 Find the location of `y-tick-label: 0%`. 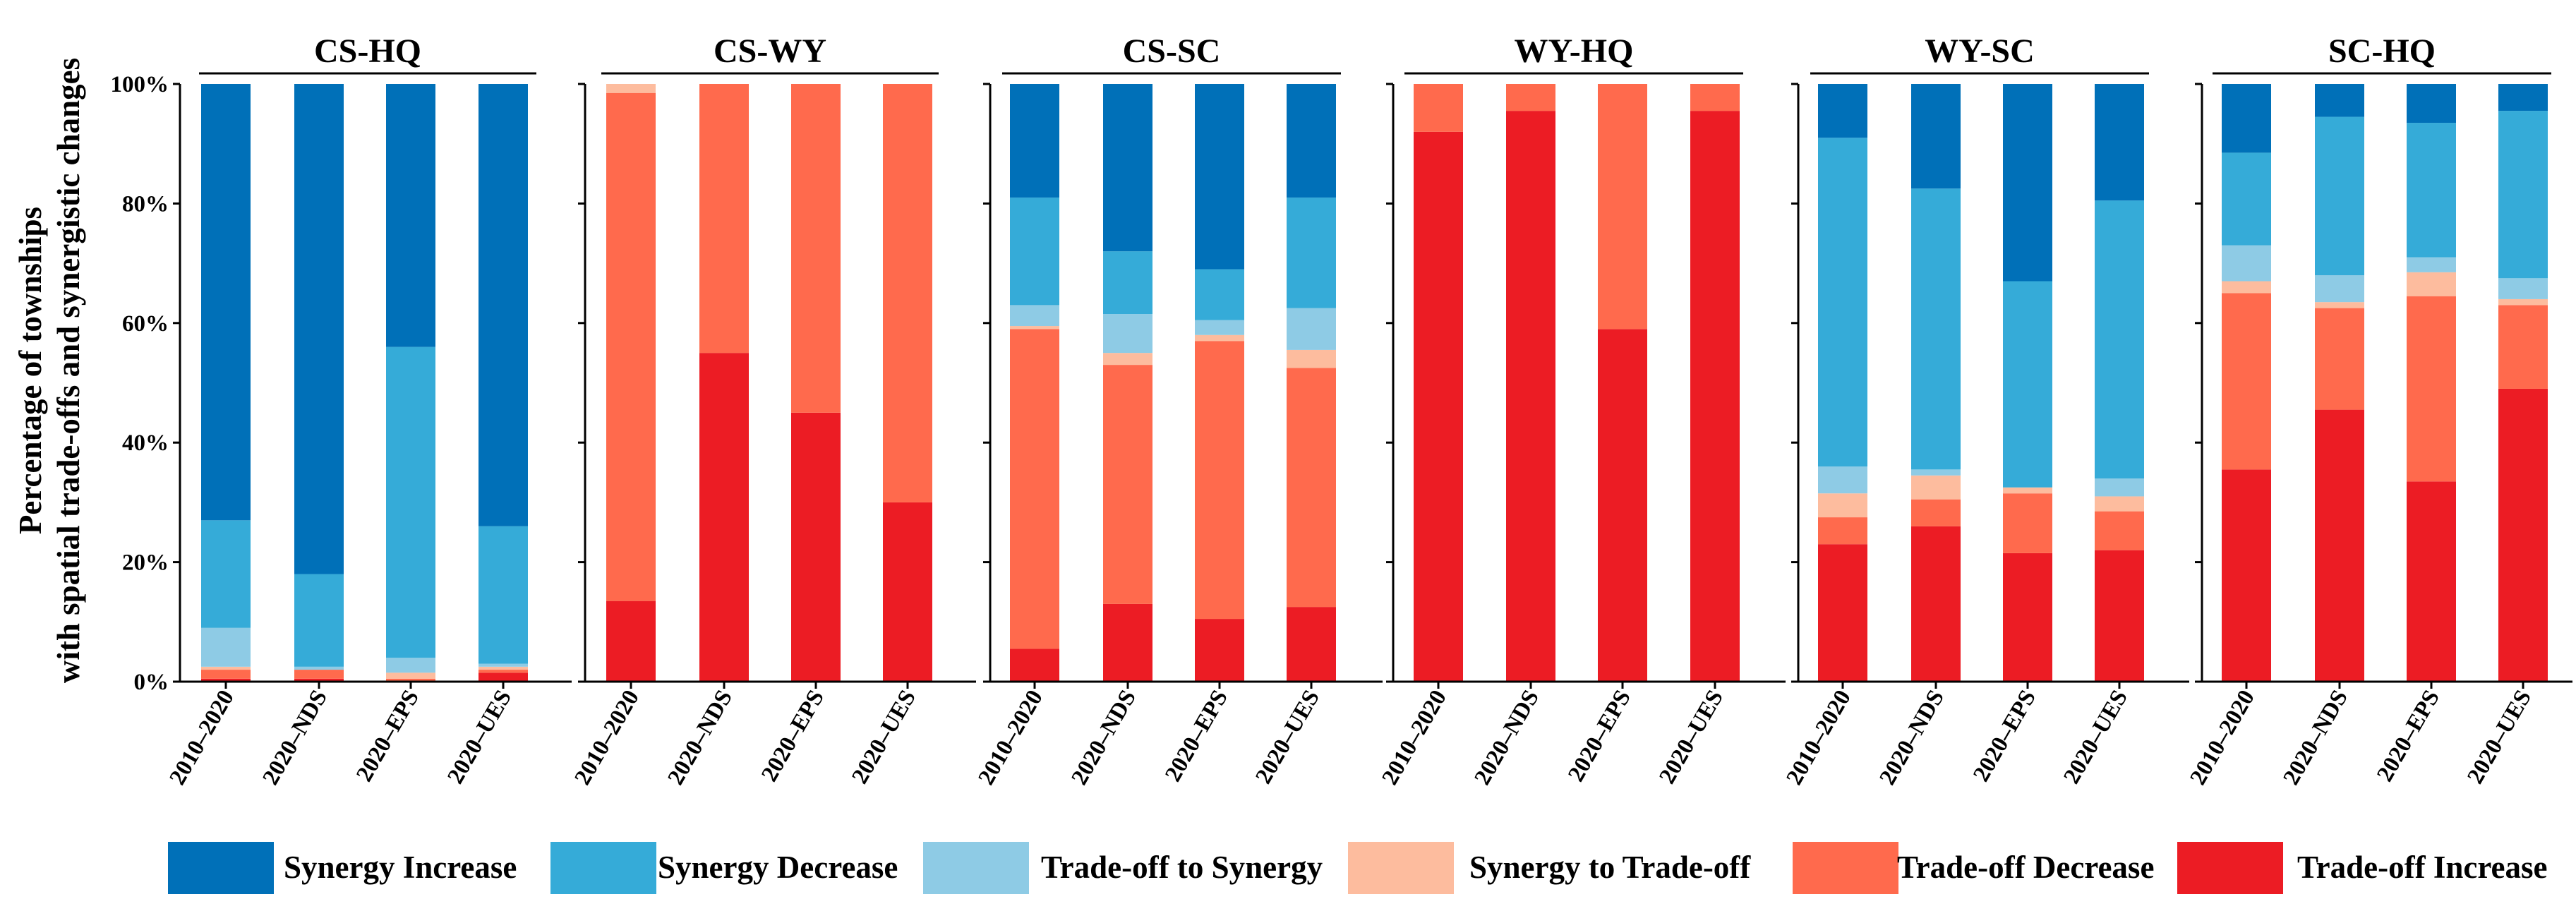

y-tick-label: 0% is located at coordinates (151, 683).